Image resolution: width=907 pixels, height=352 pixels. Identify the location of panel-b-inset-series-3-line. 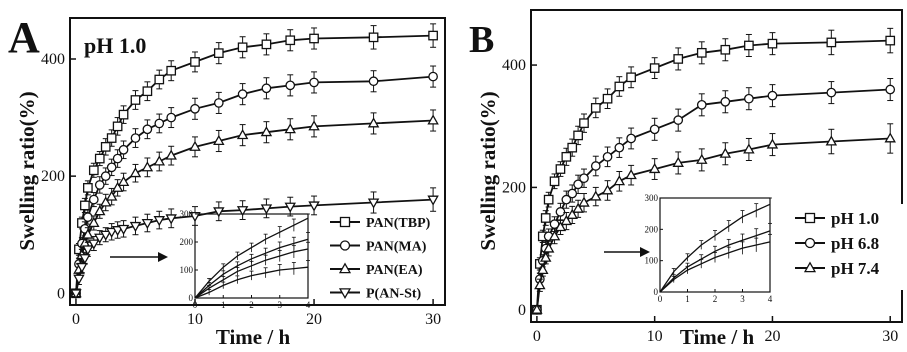
(715, 267).